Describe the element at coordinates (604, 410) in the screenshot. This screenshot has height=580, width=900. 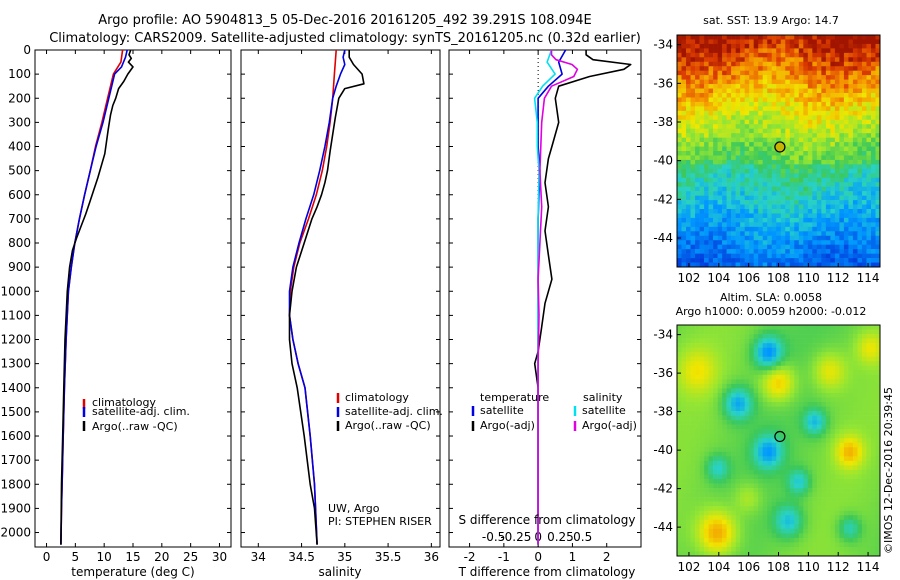
I see `legend-s-satellite: satellite` at that location.